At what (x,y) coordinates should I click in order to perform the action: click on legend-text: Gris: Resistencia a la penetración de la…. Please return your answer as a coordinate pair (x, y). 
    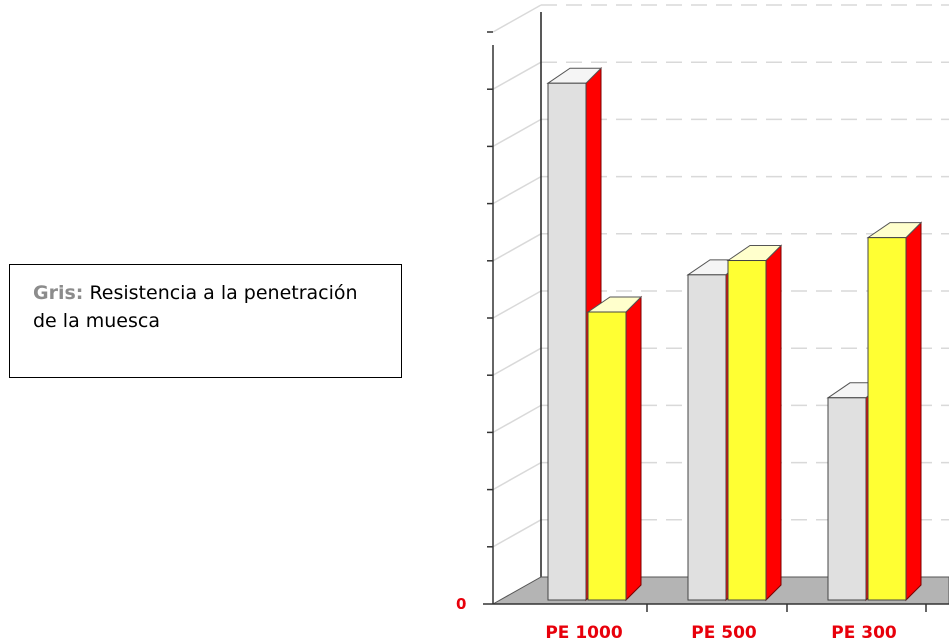
    Looking at the image, I should click on (198, 307).